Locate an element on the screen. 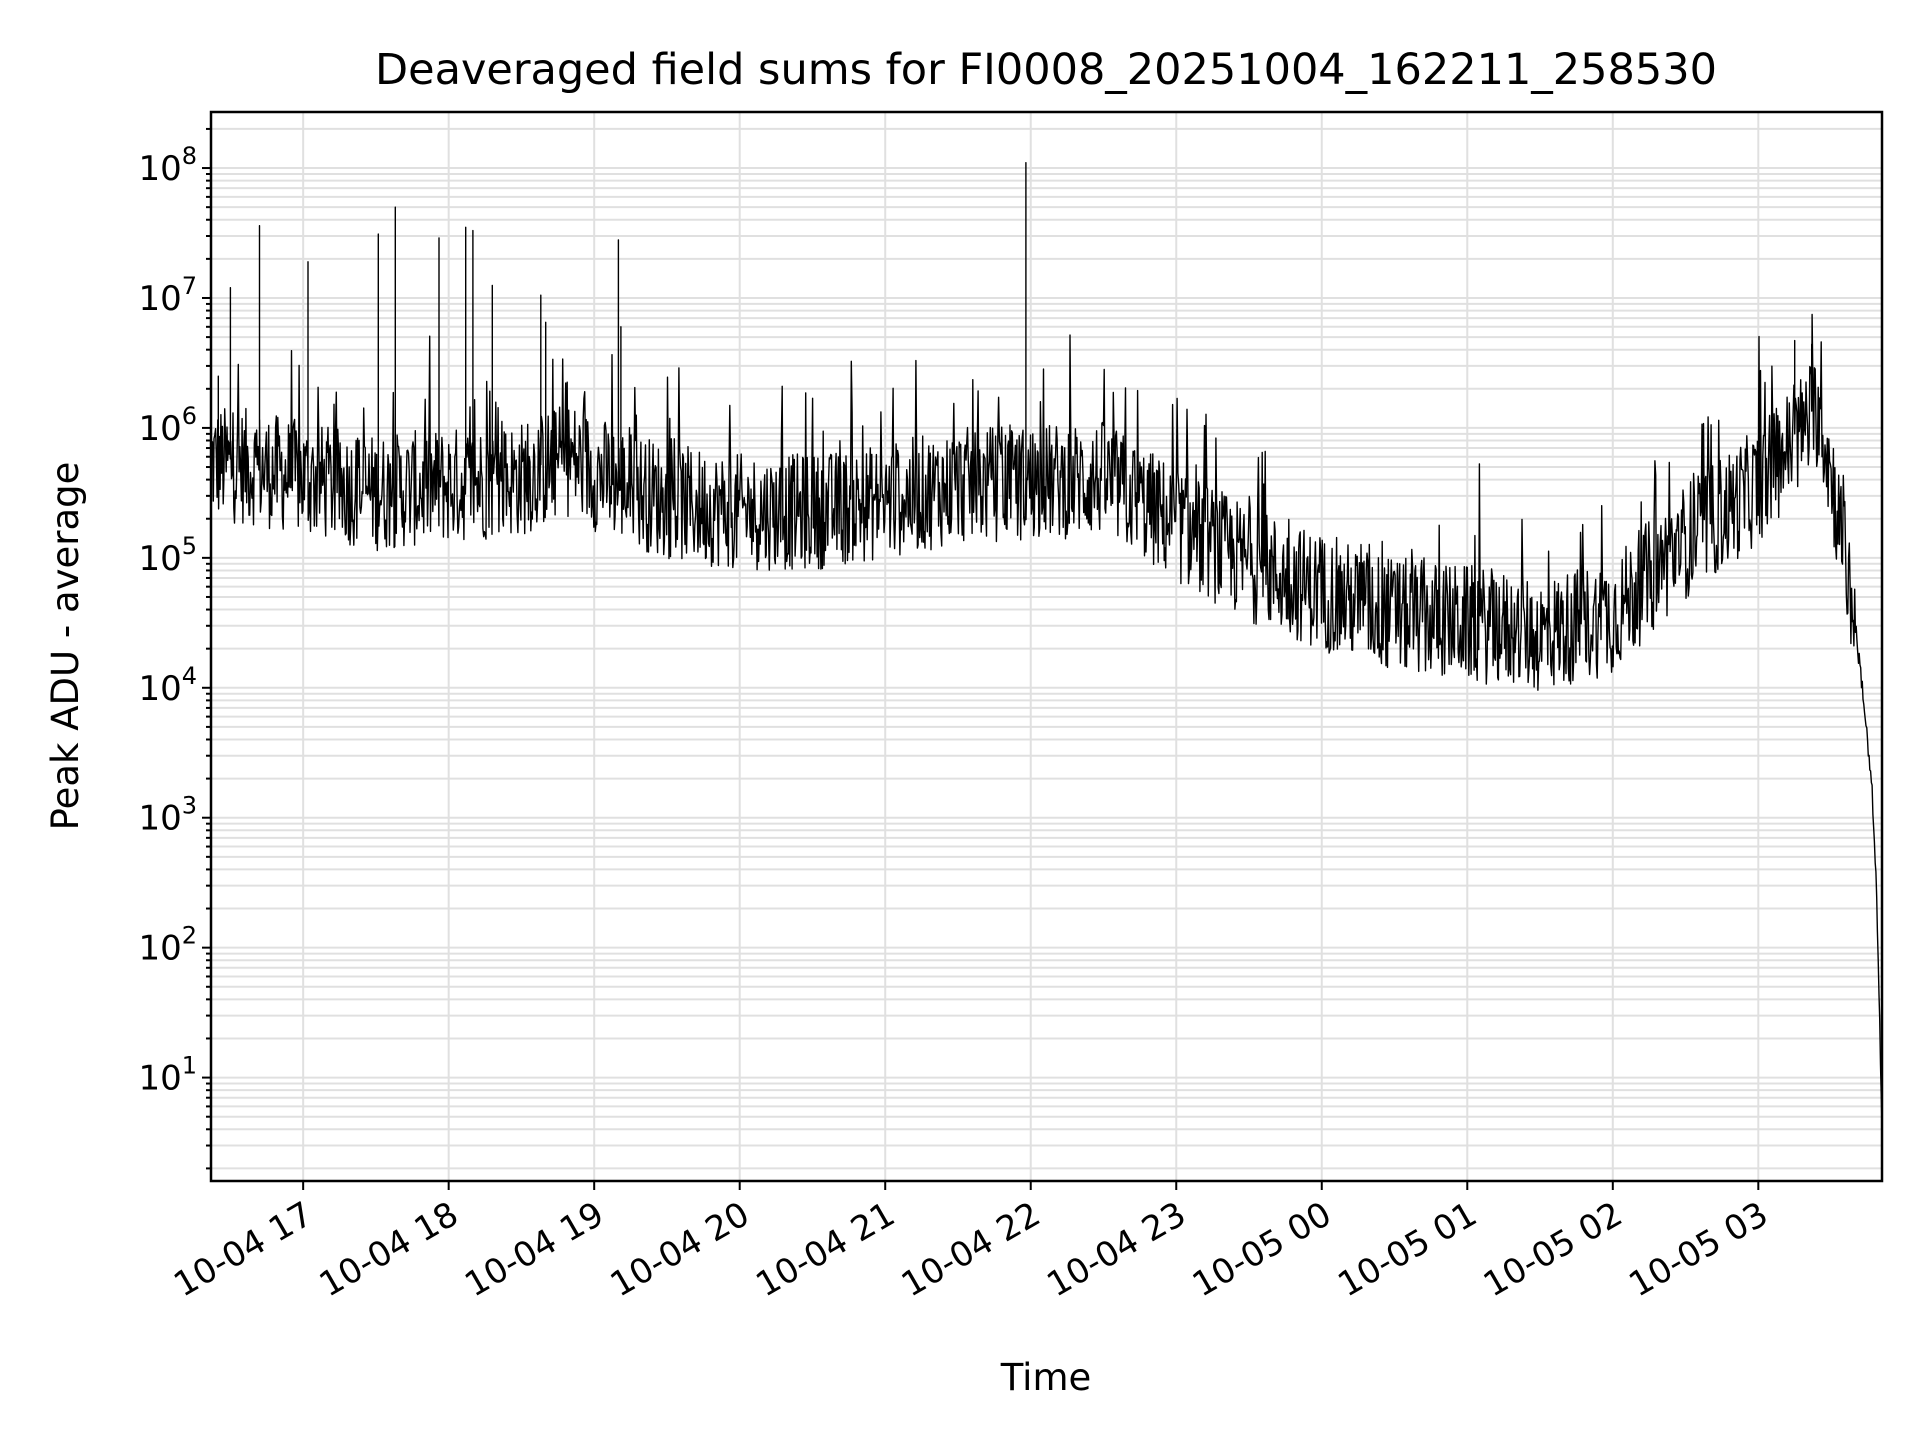  y-tick-label: 10¹ is located at coordinates (167, 1075).